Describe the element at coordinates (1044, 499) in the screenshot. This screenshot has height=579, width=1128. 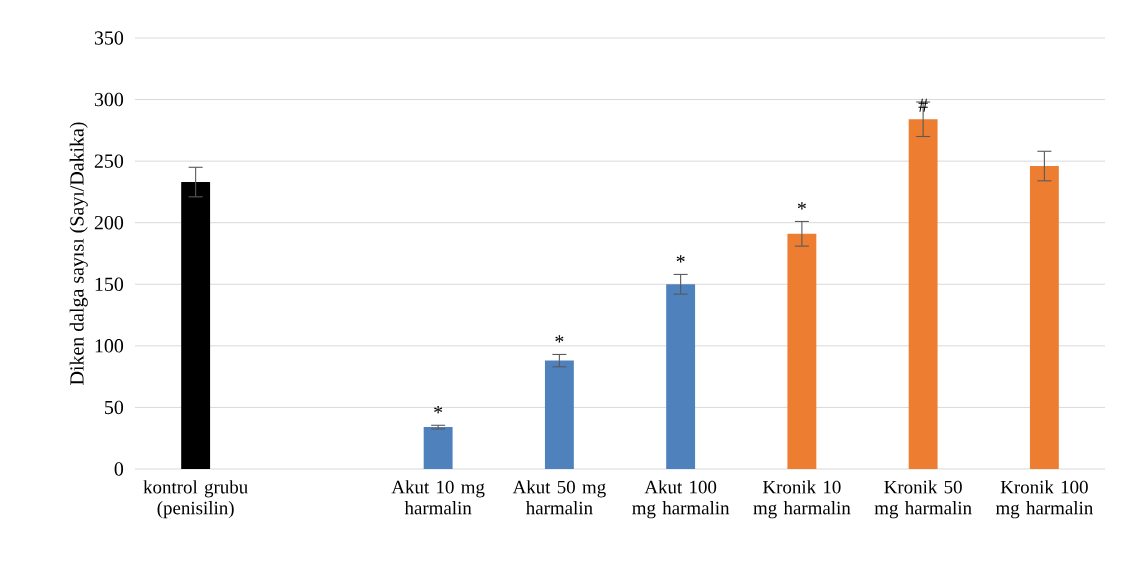
I see `x-tick-label: Kronik 100 mg harmalin` at that location.